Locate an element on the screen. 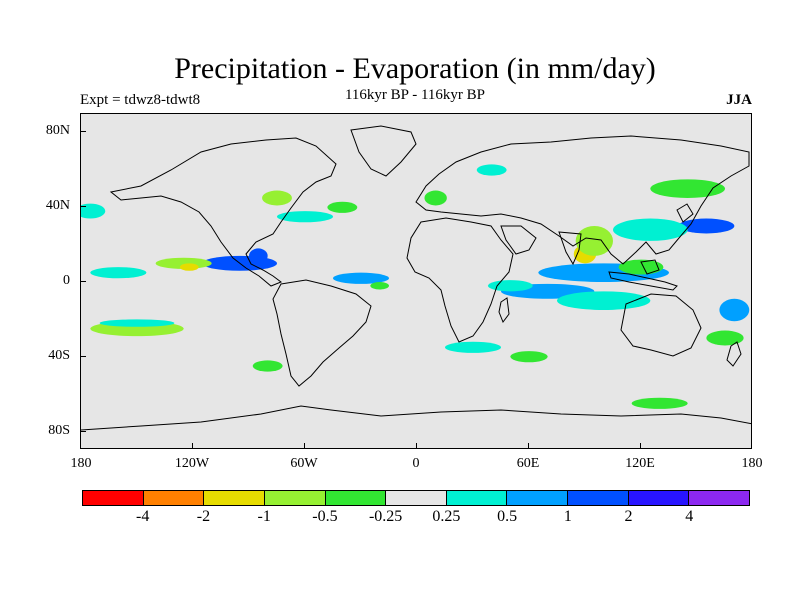  lon-label-120e: 120E is located at coordinates (640, 463).